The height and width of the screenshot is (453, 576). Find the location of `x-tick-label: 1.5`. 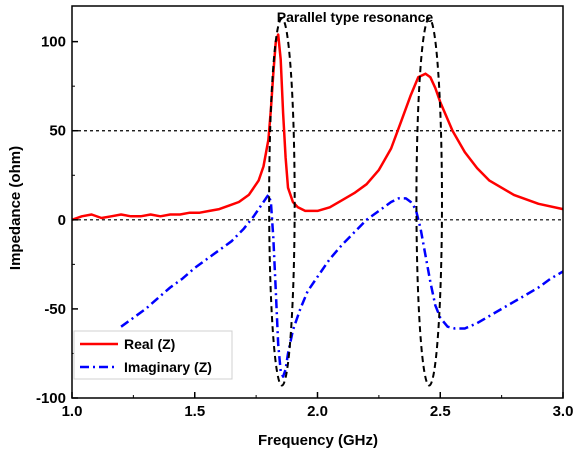

x-tick-label: 1.5 is located at coordinates (194, 411).